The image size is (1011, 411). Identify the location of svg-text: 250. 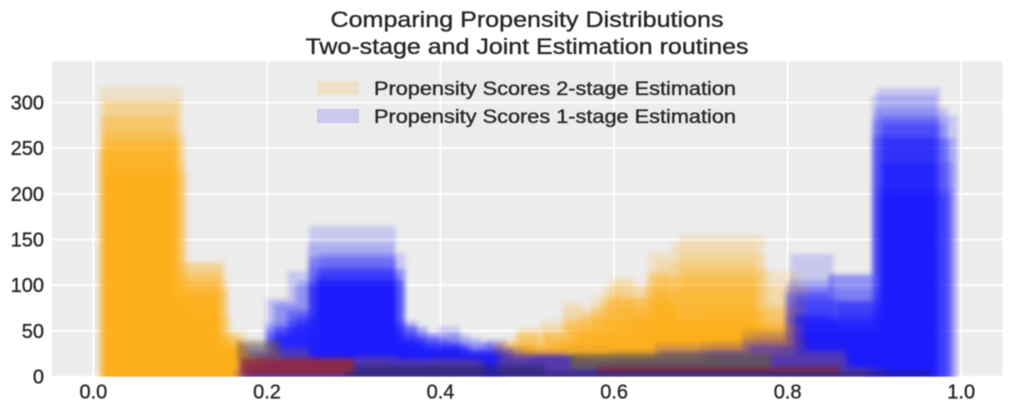
(27, 149).